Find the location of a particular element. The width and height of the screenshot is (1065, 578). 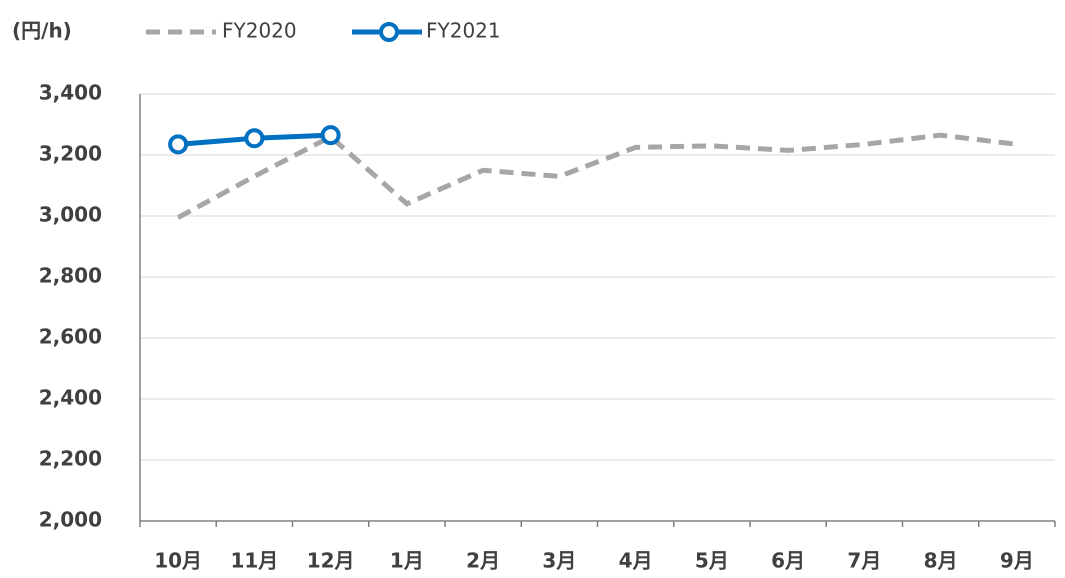

y-tick-label: 2,800 is located at coordinates (70, 276).